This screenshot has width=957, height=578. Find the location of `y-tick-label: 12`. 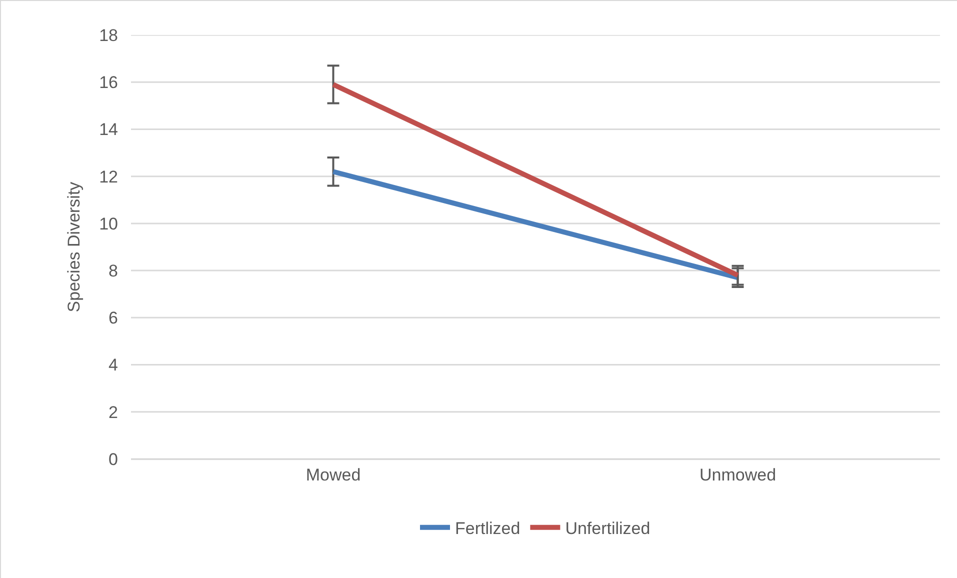

y-tick-label: 12 is located at coordinates (108, 176).